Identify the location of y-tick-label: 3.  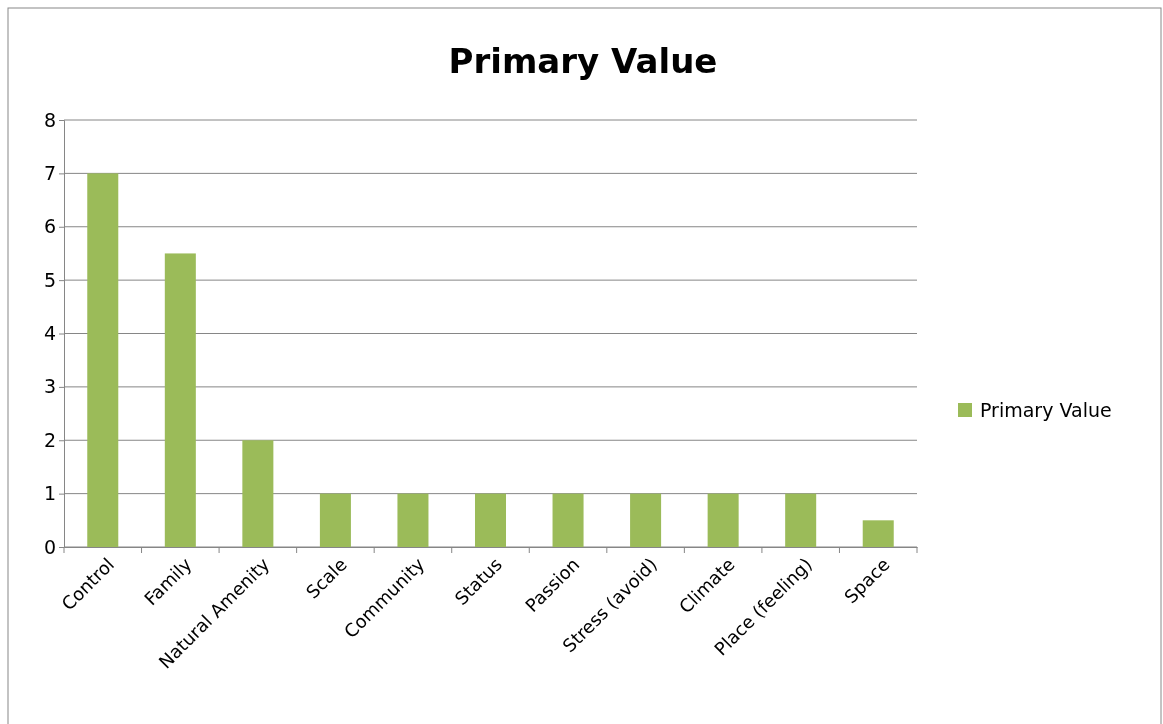
(49, 386).